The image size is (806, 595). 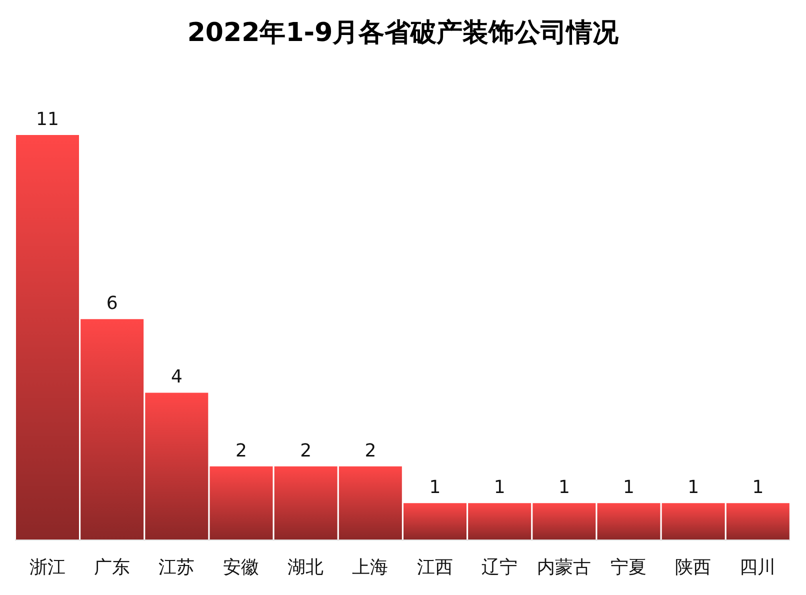 What do you see at coordinates (563, 567) in the screenshot?
I see `x-tick-label: 内蒙古` at bounding box center [563, 567].